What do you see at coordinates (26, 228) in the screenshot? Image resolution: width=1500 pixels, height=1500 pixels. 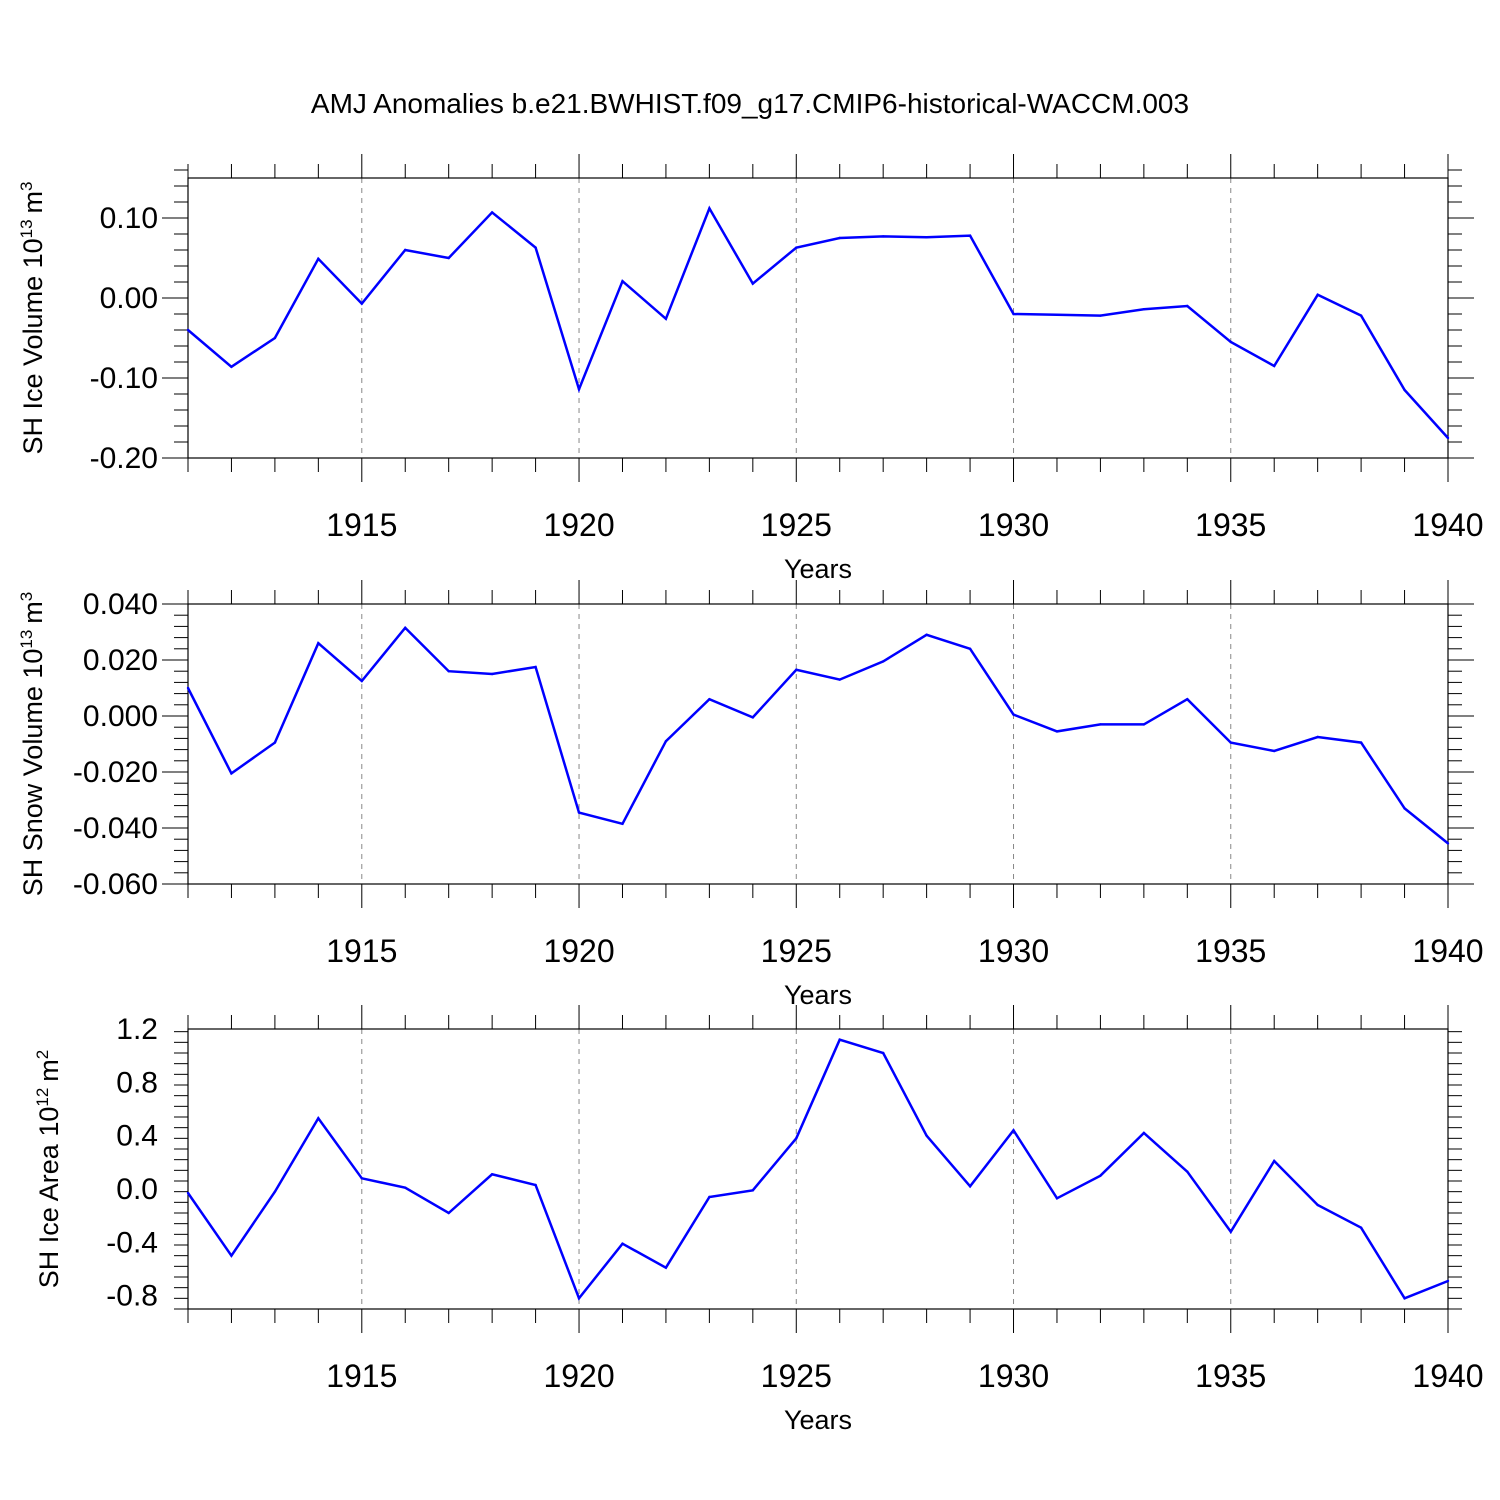 I see `y-axis-label-exponent: 13` at bounding box center [26, 228].